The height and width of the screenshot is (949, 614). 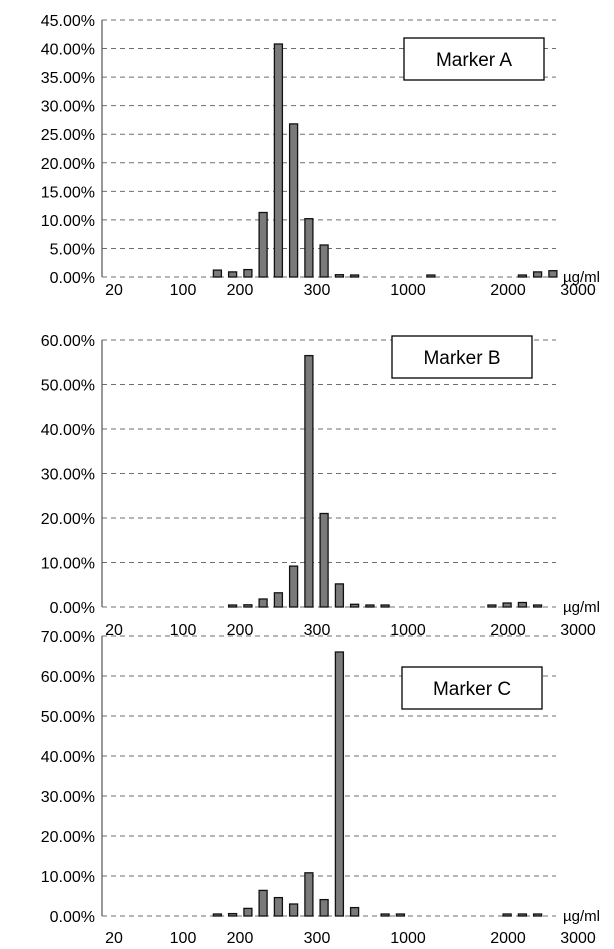 I want to click on y-tick-label: 45.00%, so click(x=68, y=21).